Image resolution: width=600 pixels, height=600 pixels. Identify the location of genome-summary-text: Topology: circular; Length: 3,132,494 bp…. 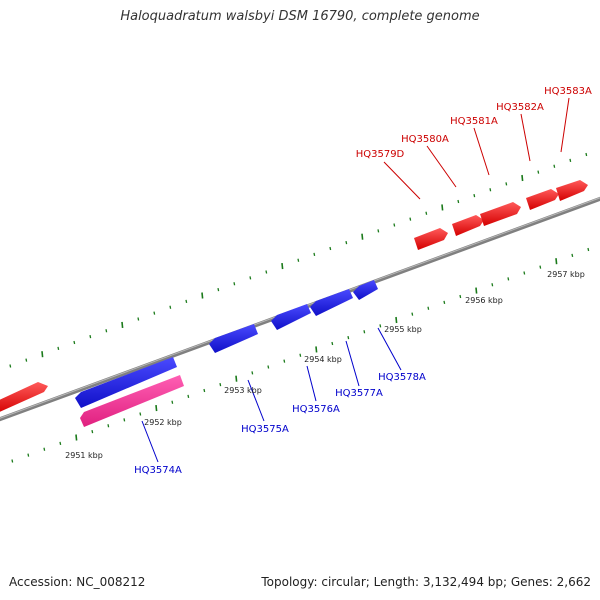
(426, 582).